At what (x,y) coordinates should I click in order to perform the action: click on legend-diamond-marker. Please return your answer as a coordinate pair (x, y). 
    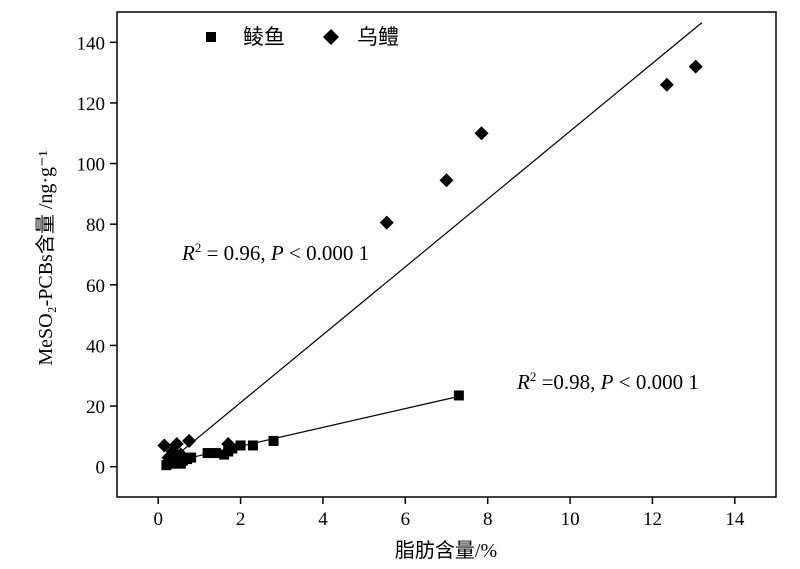
    Looking at the image, I should click on (331, 37).